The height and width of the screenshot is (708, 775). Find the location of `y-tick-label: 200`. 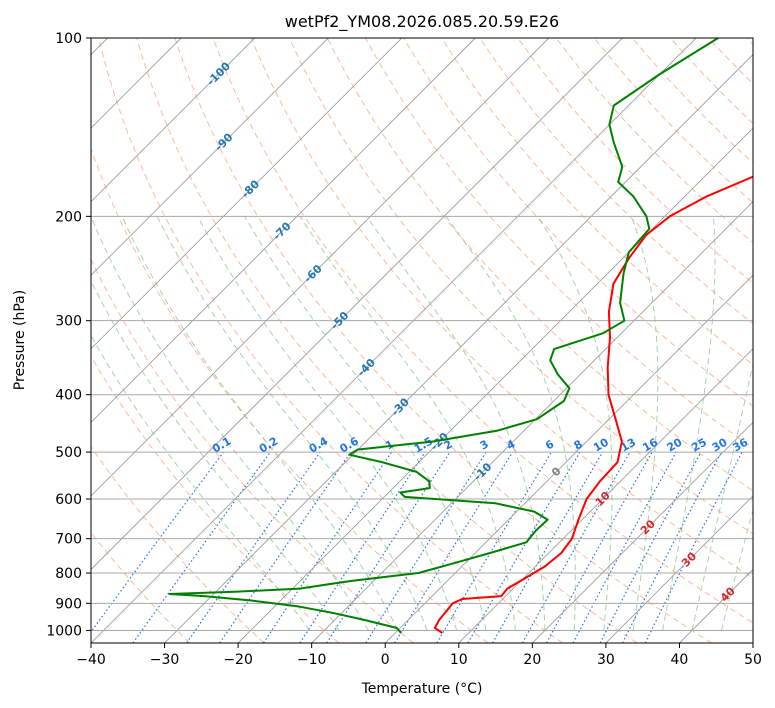

y-tick-label: 200 is located at coordinates (68, 217).